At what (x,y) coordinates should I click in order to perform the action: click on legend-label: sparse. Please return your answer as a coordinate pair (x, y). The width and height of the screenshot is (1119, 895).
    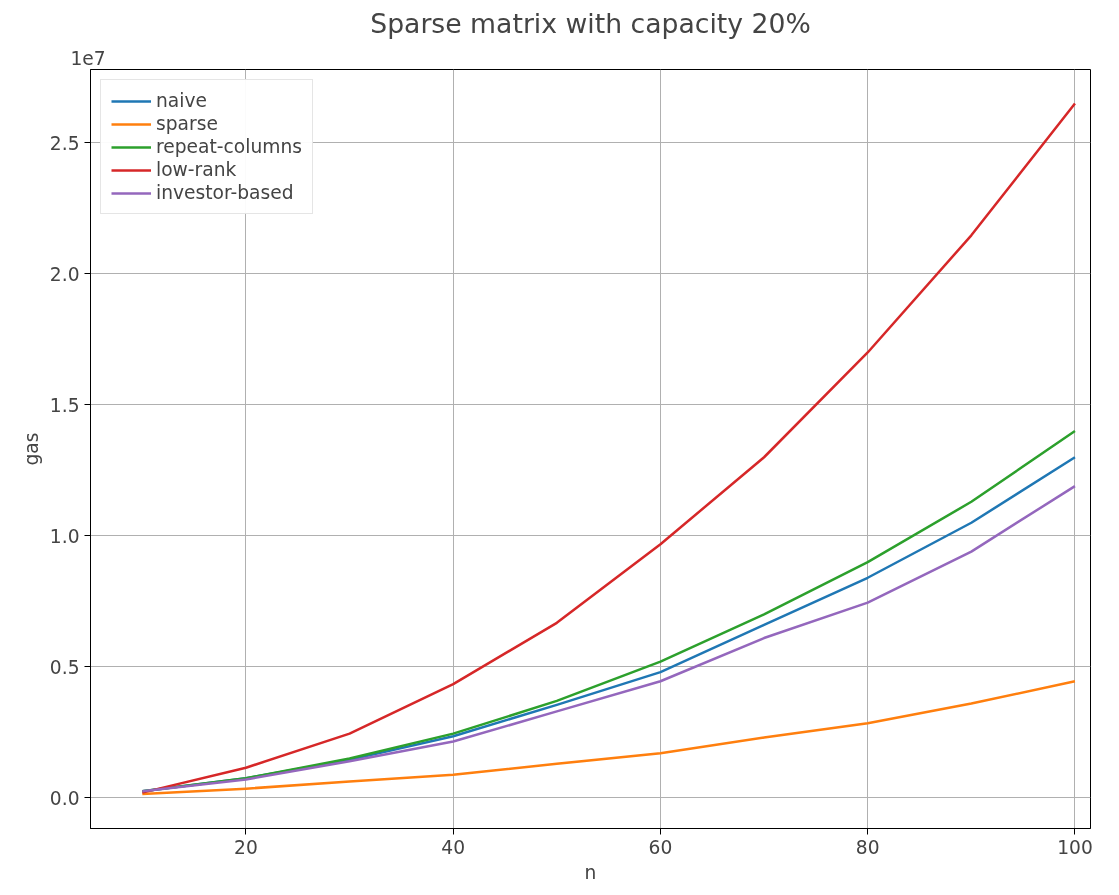
    Looking at the image, I should click on (187, 123).